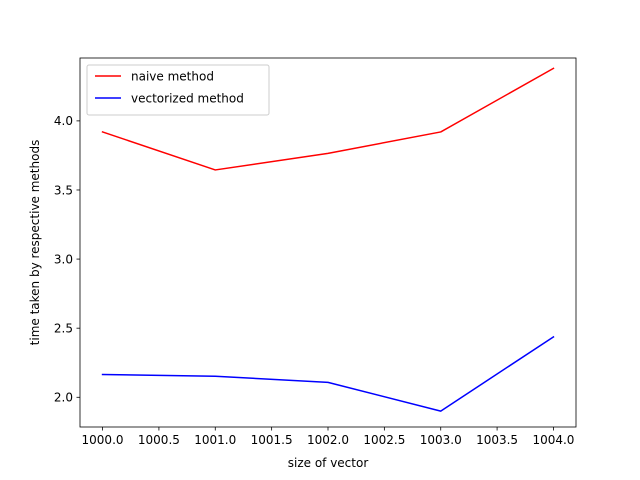 The image size is (640, 480). I want to click on legend-box, so click(178, 90).